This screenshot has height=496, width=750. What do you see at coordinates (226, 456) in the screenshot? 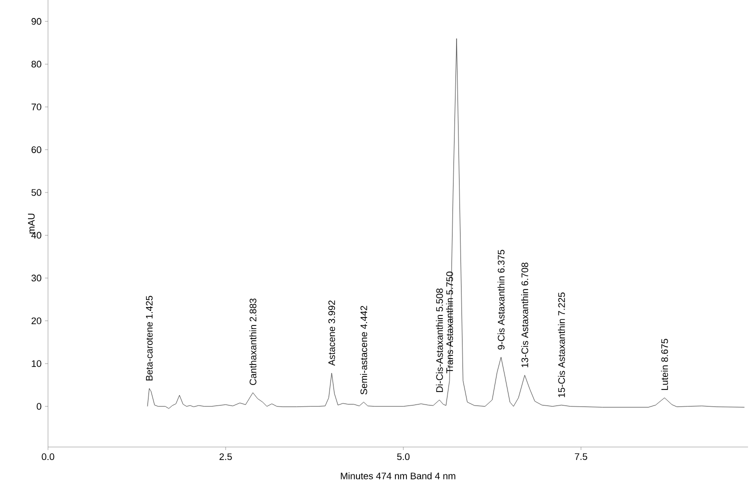
I see `x-tick-label: 2.5` at bounding box center [226, 456].